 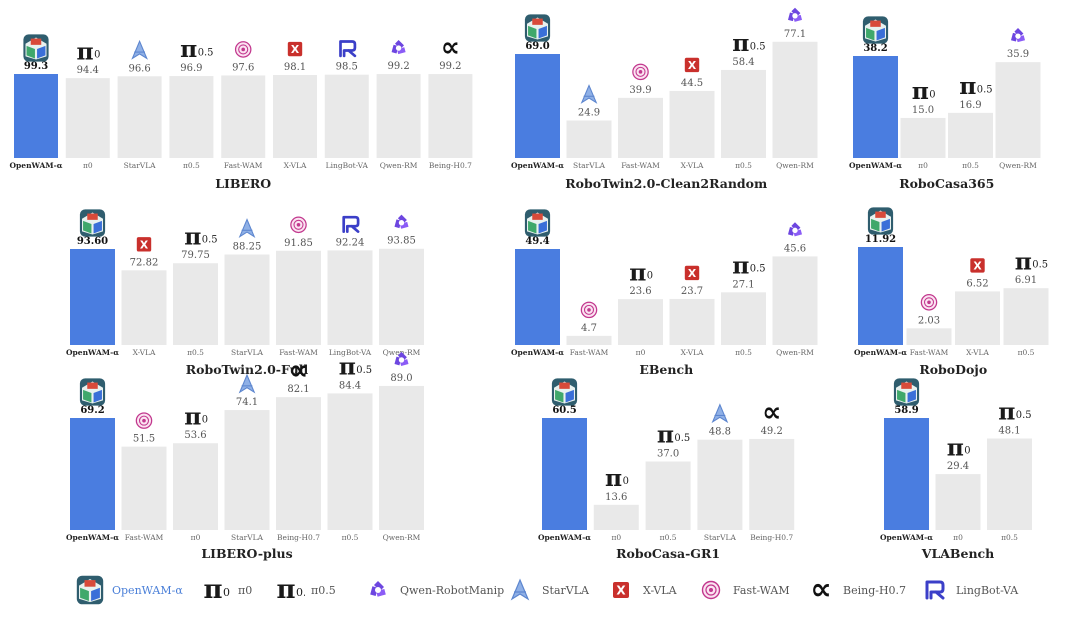 I want to click on tick-label: X-VLA, so click(x=295, y=165).